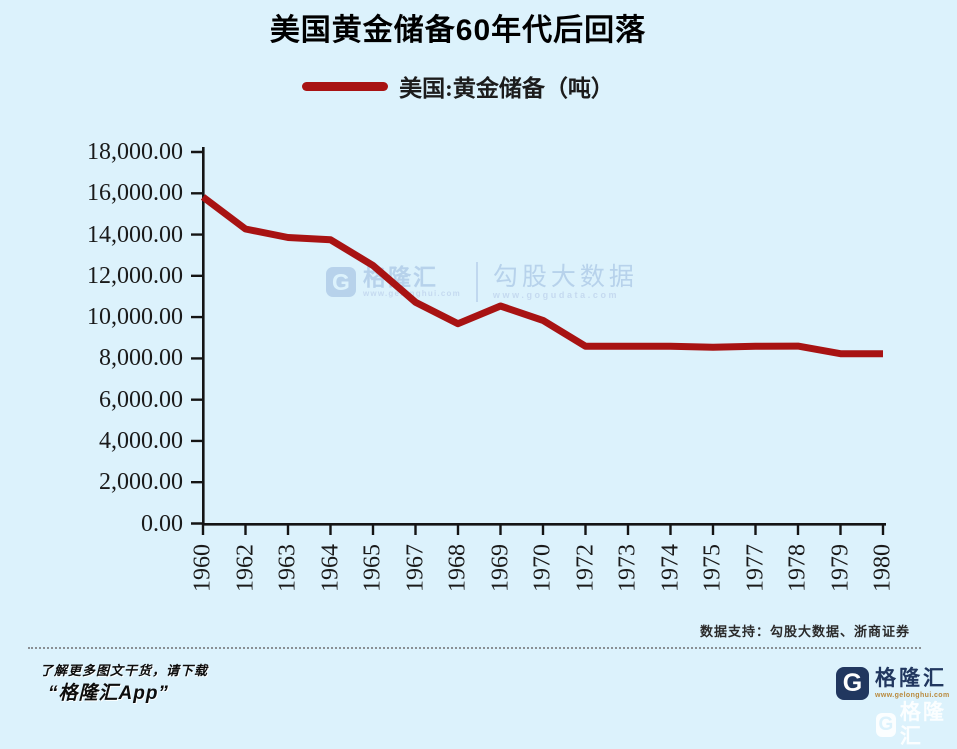 The height and width of the screenshot is (749, 957). I want to click on y-tick-label: 14,000.00, so click(135, 234).